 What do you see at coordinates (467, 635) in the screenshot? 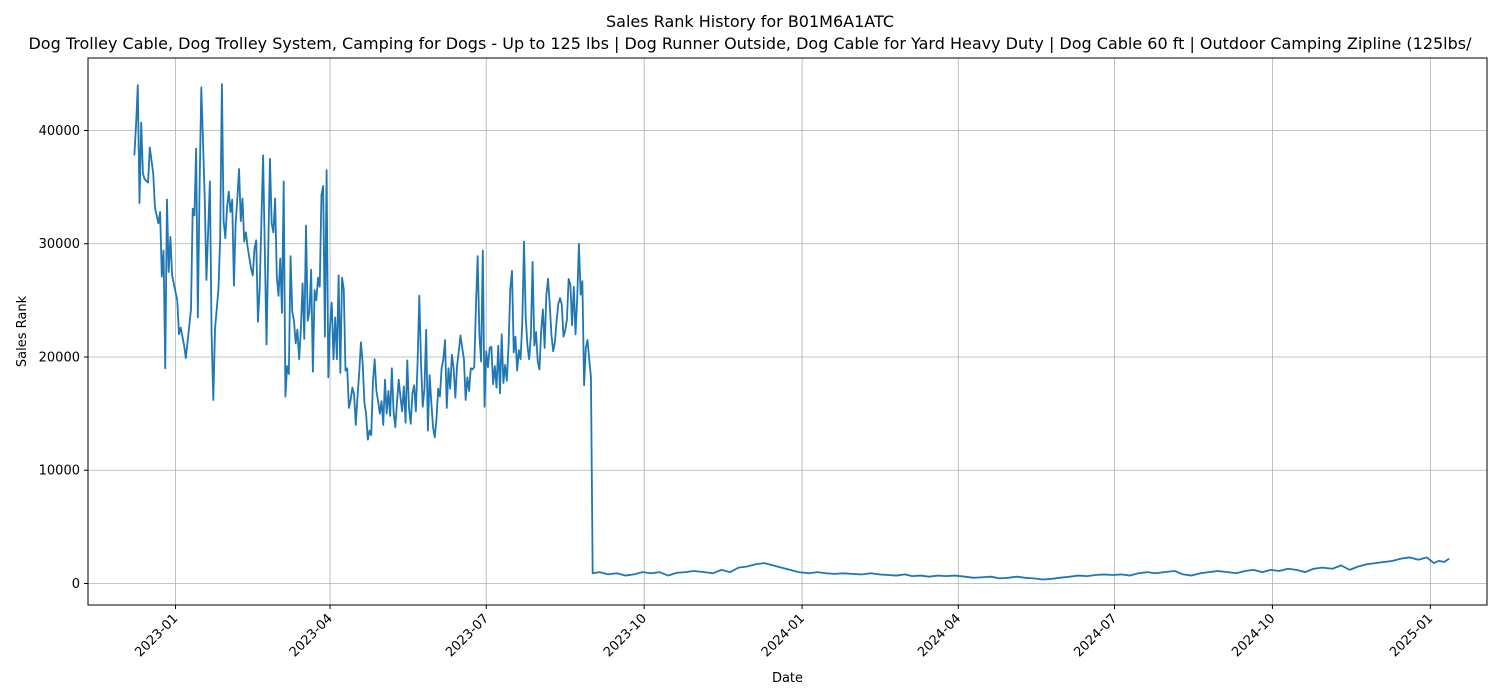
I see `x-tick-label: 2023-07` at bounding box center [467, 635].